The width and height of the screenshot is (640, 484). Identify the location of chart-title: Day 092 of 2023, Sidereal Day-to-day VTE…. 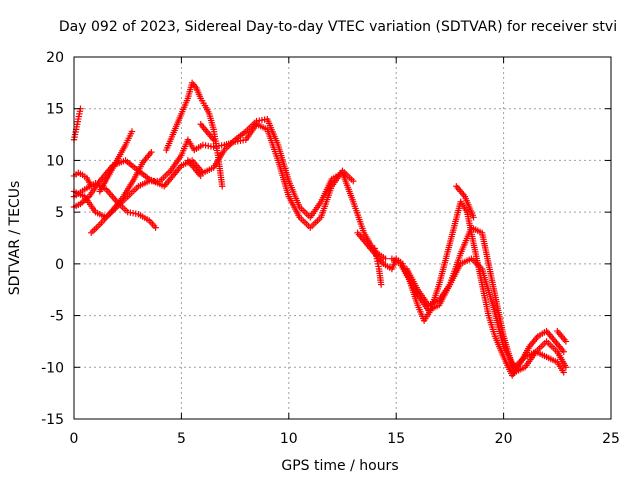
(338, 27).